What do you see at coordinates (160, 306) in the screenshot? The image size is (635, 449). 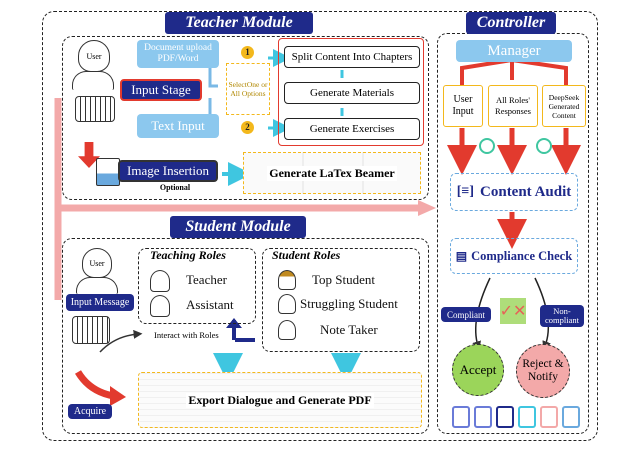 I see `assistant-avatar-icon` at bounding box center [160, 306].